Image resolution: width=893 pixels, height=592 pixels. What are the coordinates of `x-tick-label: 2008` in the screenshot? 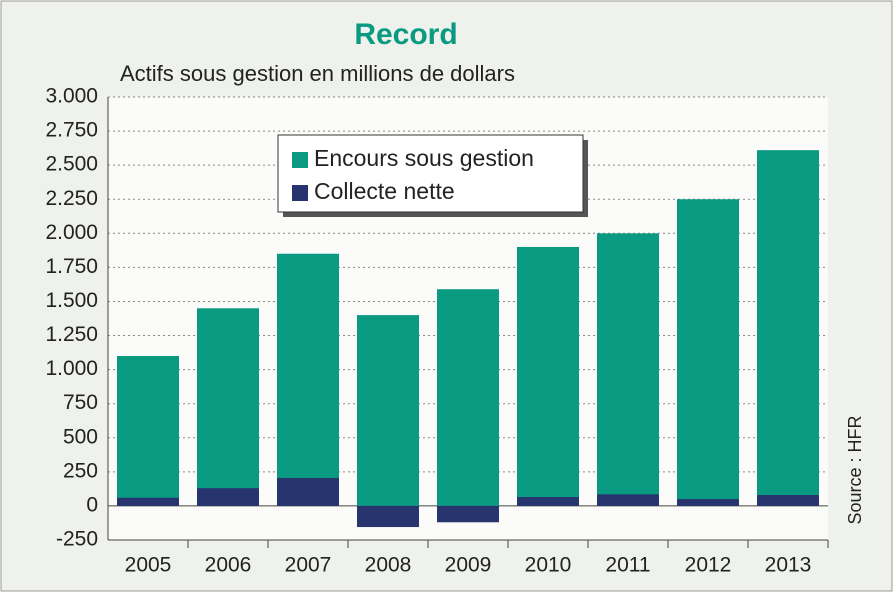 It's located at (388, 565).